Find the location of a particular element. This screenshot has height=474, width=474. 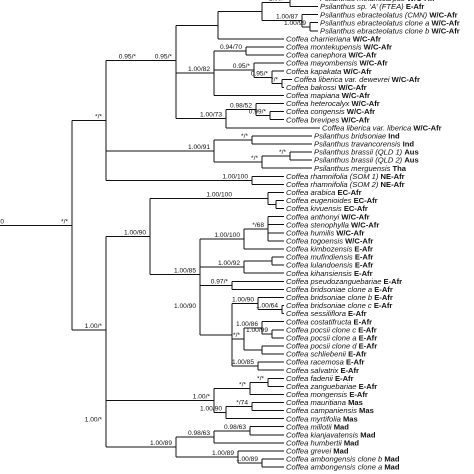

taxon-name: Coffea mapiana is located at coordinates (314, 95).